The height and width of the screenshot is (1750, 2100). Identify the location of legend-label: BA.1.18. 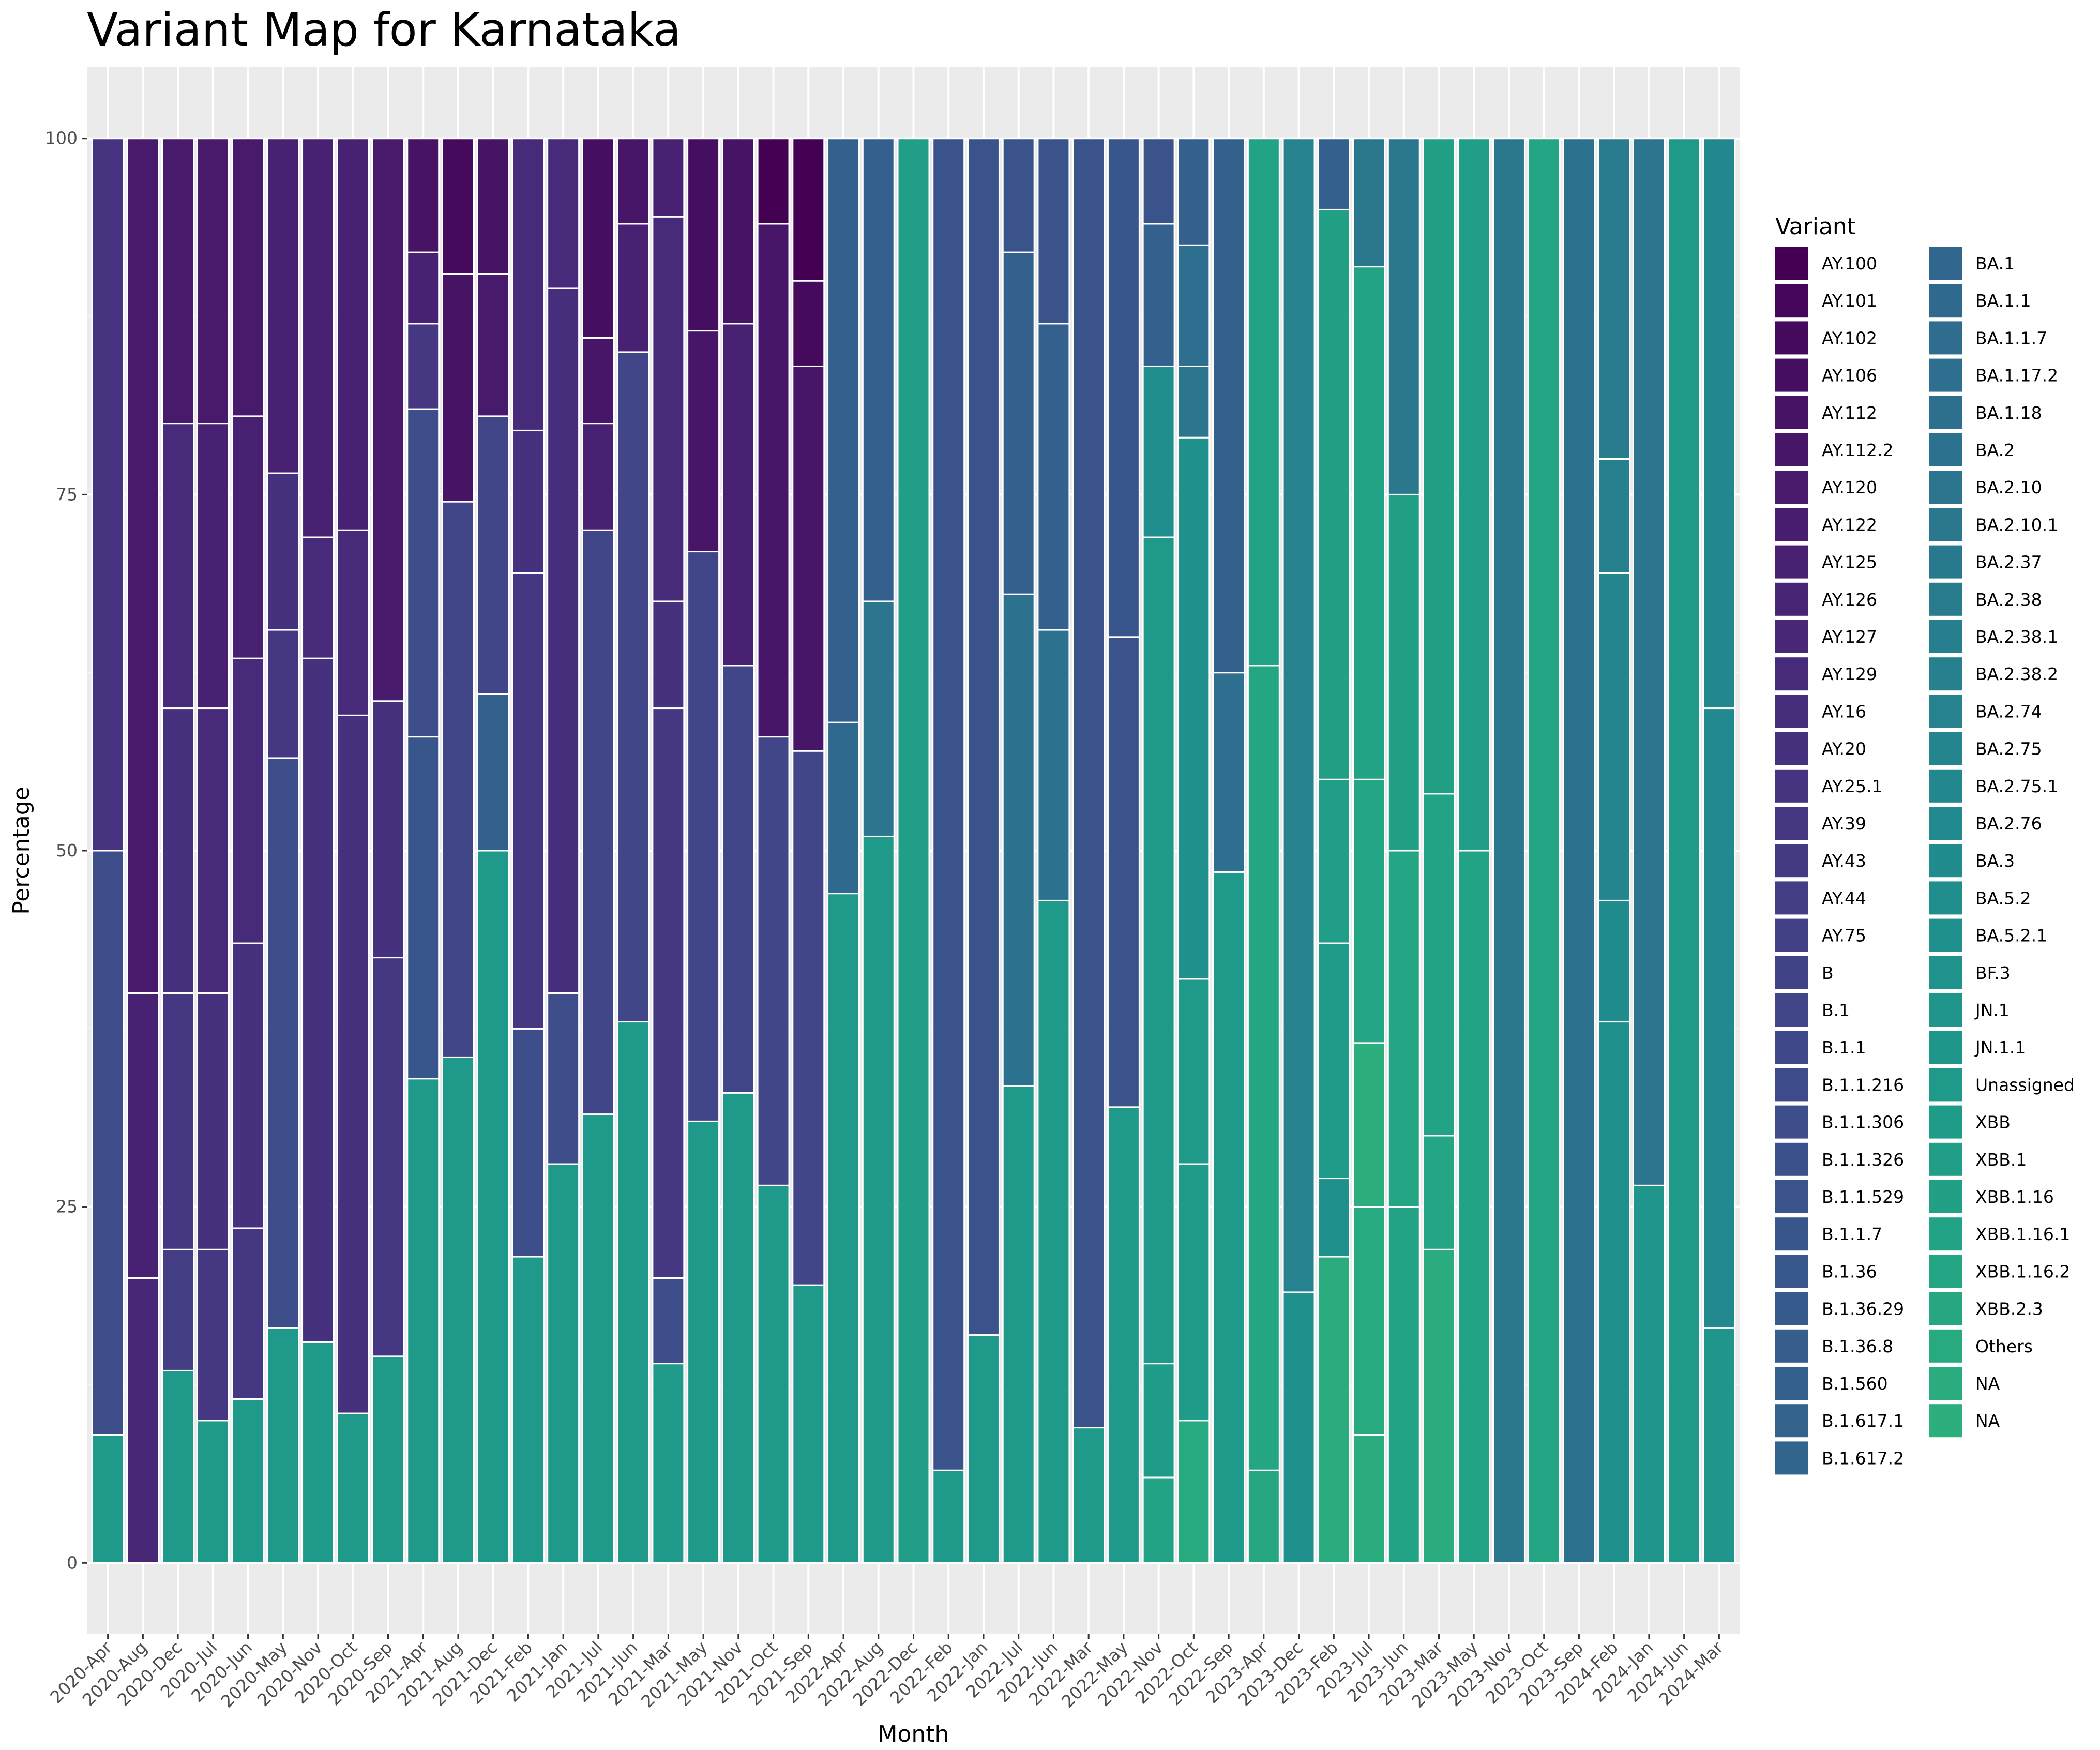
(2008, 413).